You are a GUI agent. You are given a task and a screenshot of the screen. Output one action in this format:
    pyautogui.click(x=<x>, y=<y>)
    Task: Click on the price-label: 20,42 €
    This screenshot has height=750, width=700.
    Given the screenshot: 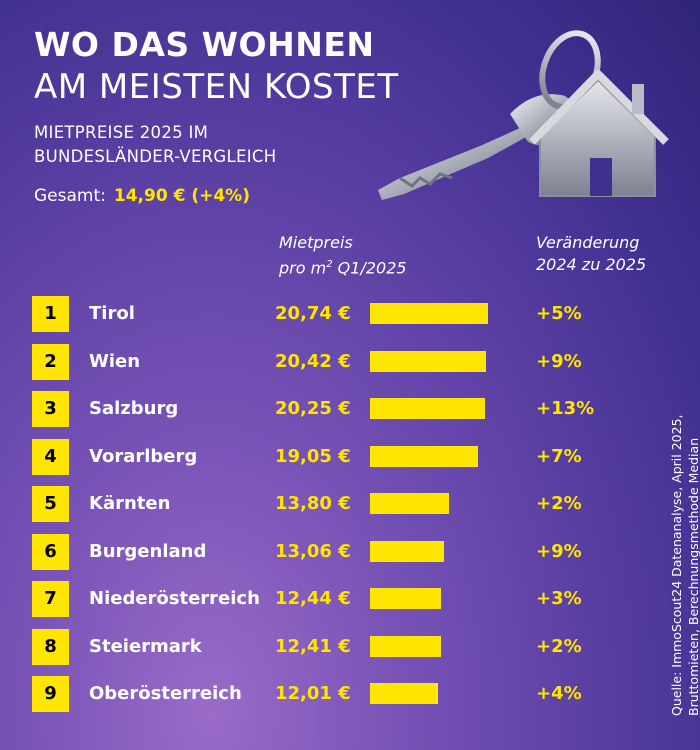 What is the action you would take?
    pyautogui.click(x=313, y=361)
    